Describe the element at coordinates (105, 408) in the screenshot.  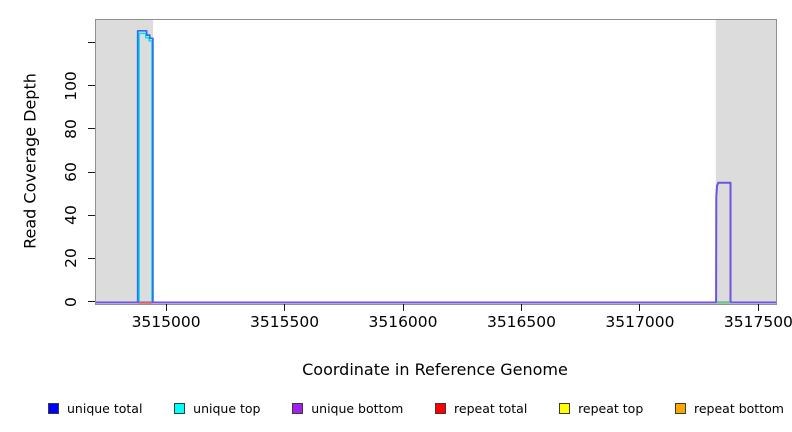
I see `legend-label: unique total` at that location.